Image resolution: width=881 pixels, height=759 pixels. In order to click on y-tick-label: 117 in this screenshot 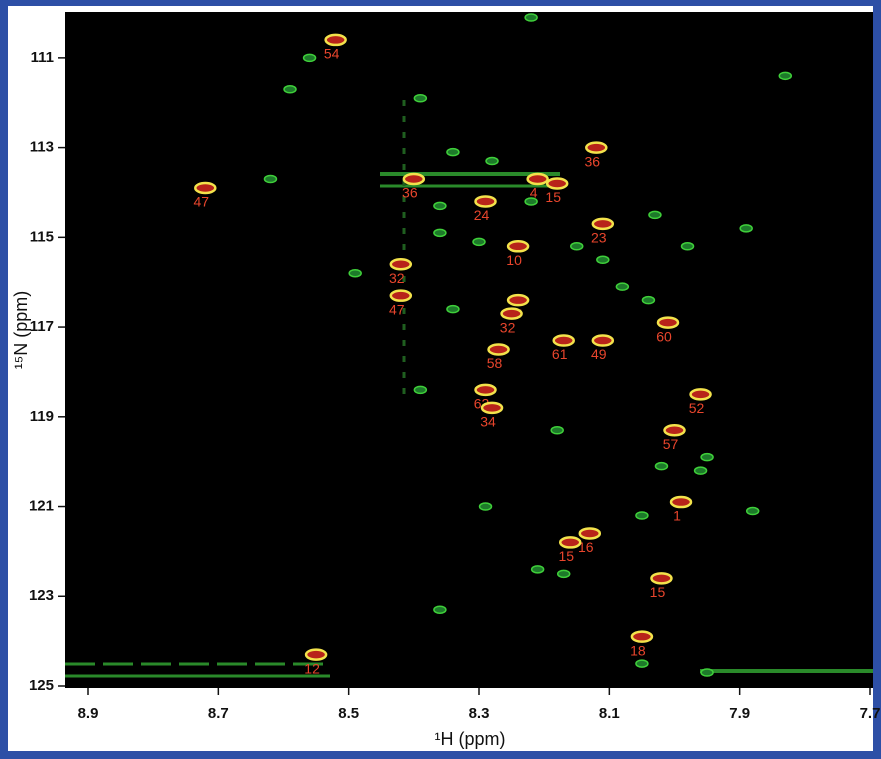, I will do `click(42, 326)`.